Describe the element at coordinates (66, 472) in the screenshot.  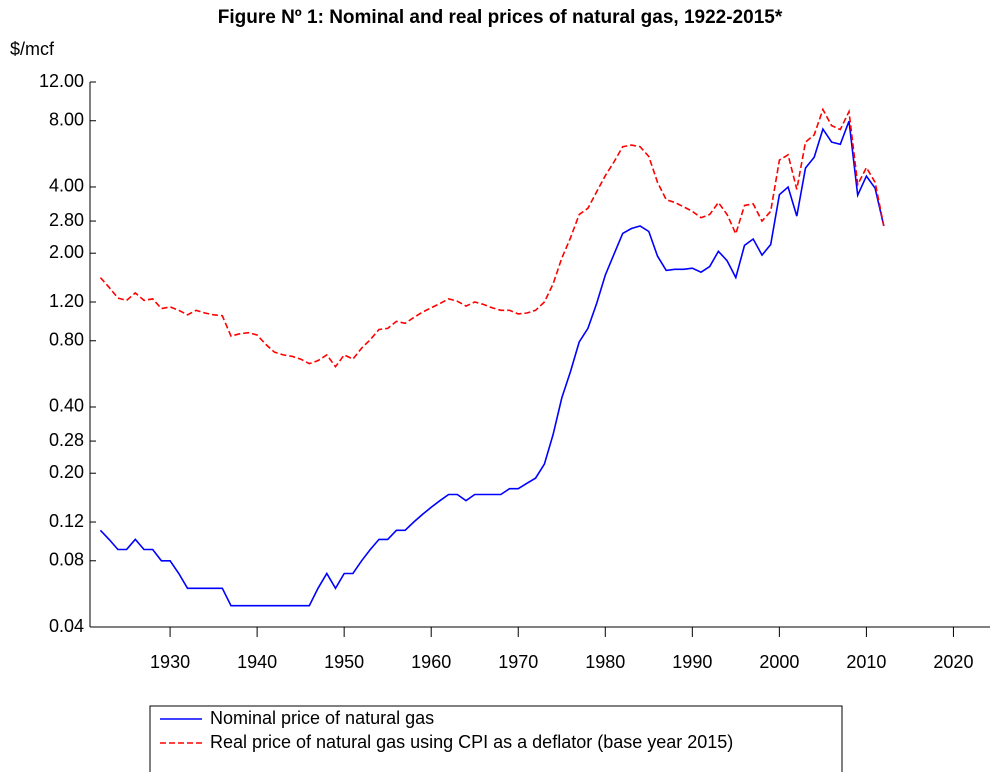
I see `y-tick-label: 0.20` at that location.